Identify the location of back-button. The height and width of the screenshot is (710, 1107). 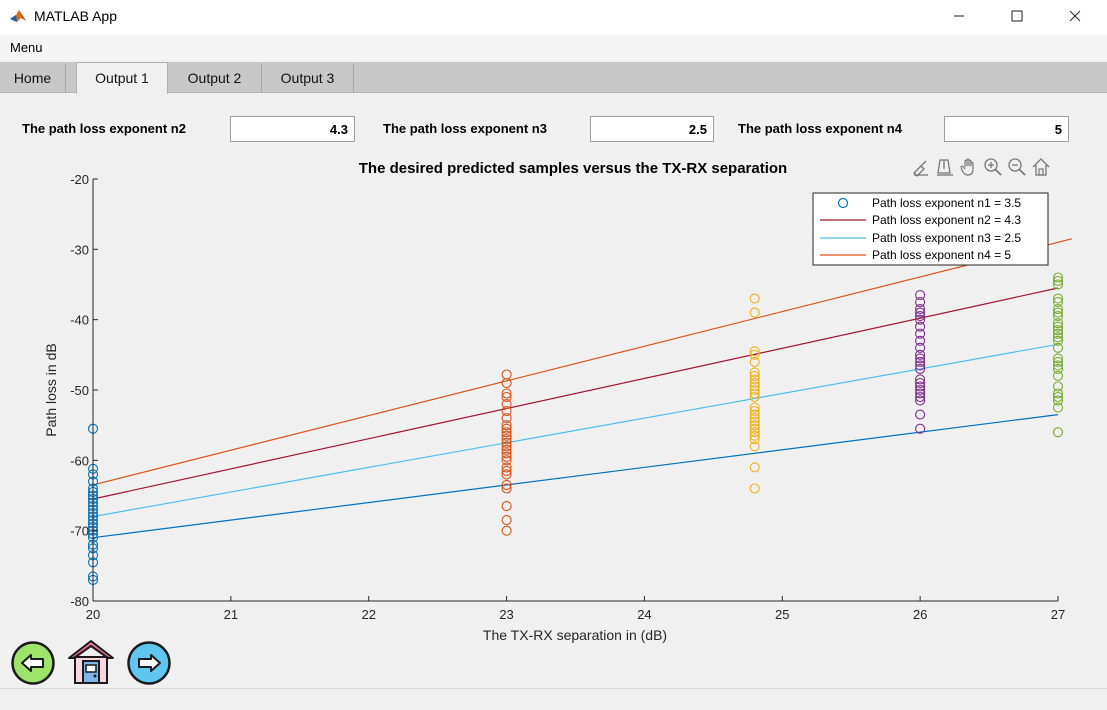
(33, 663).